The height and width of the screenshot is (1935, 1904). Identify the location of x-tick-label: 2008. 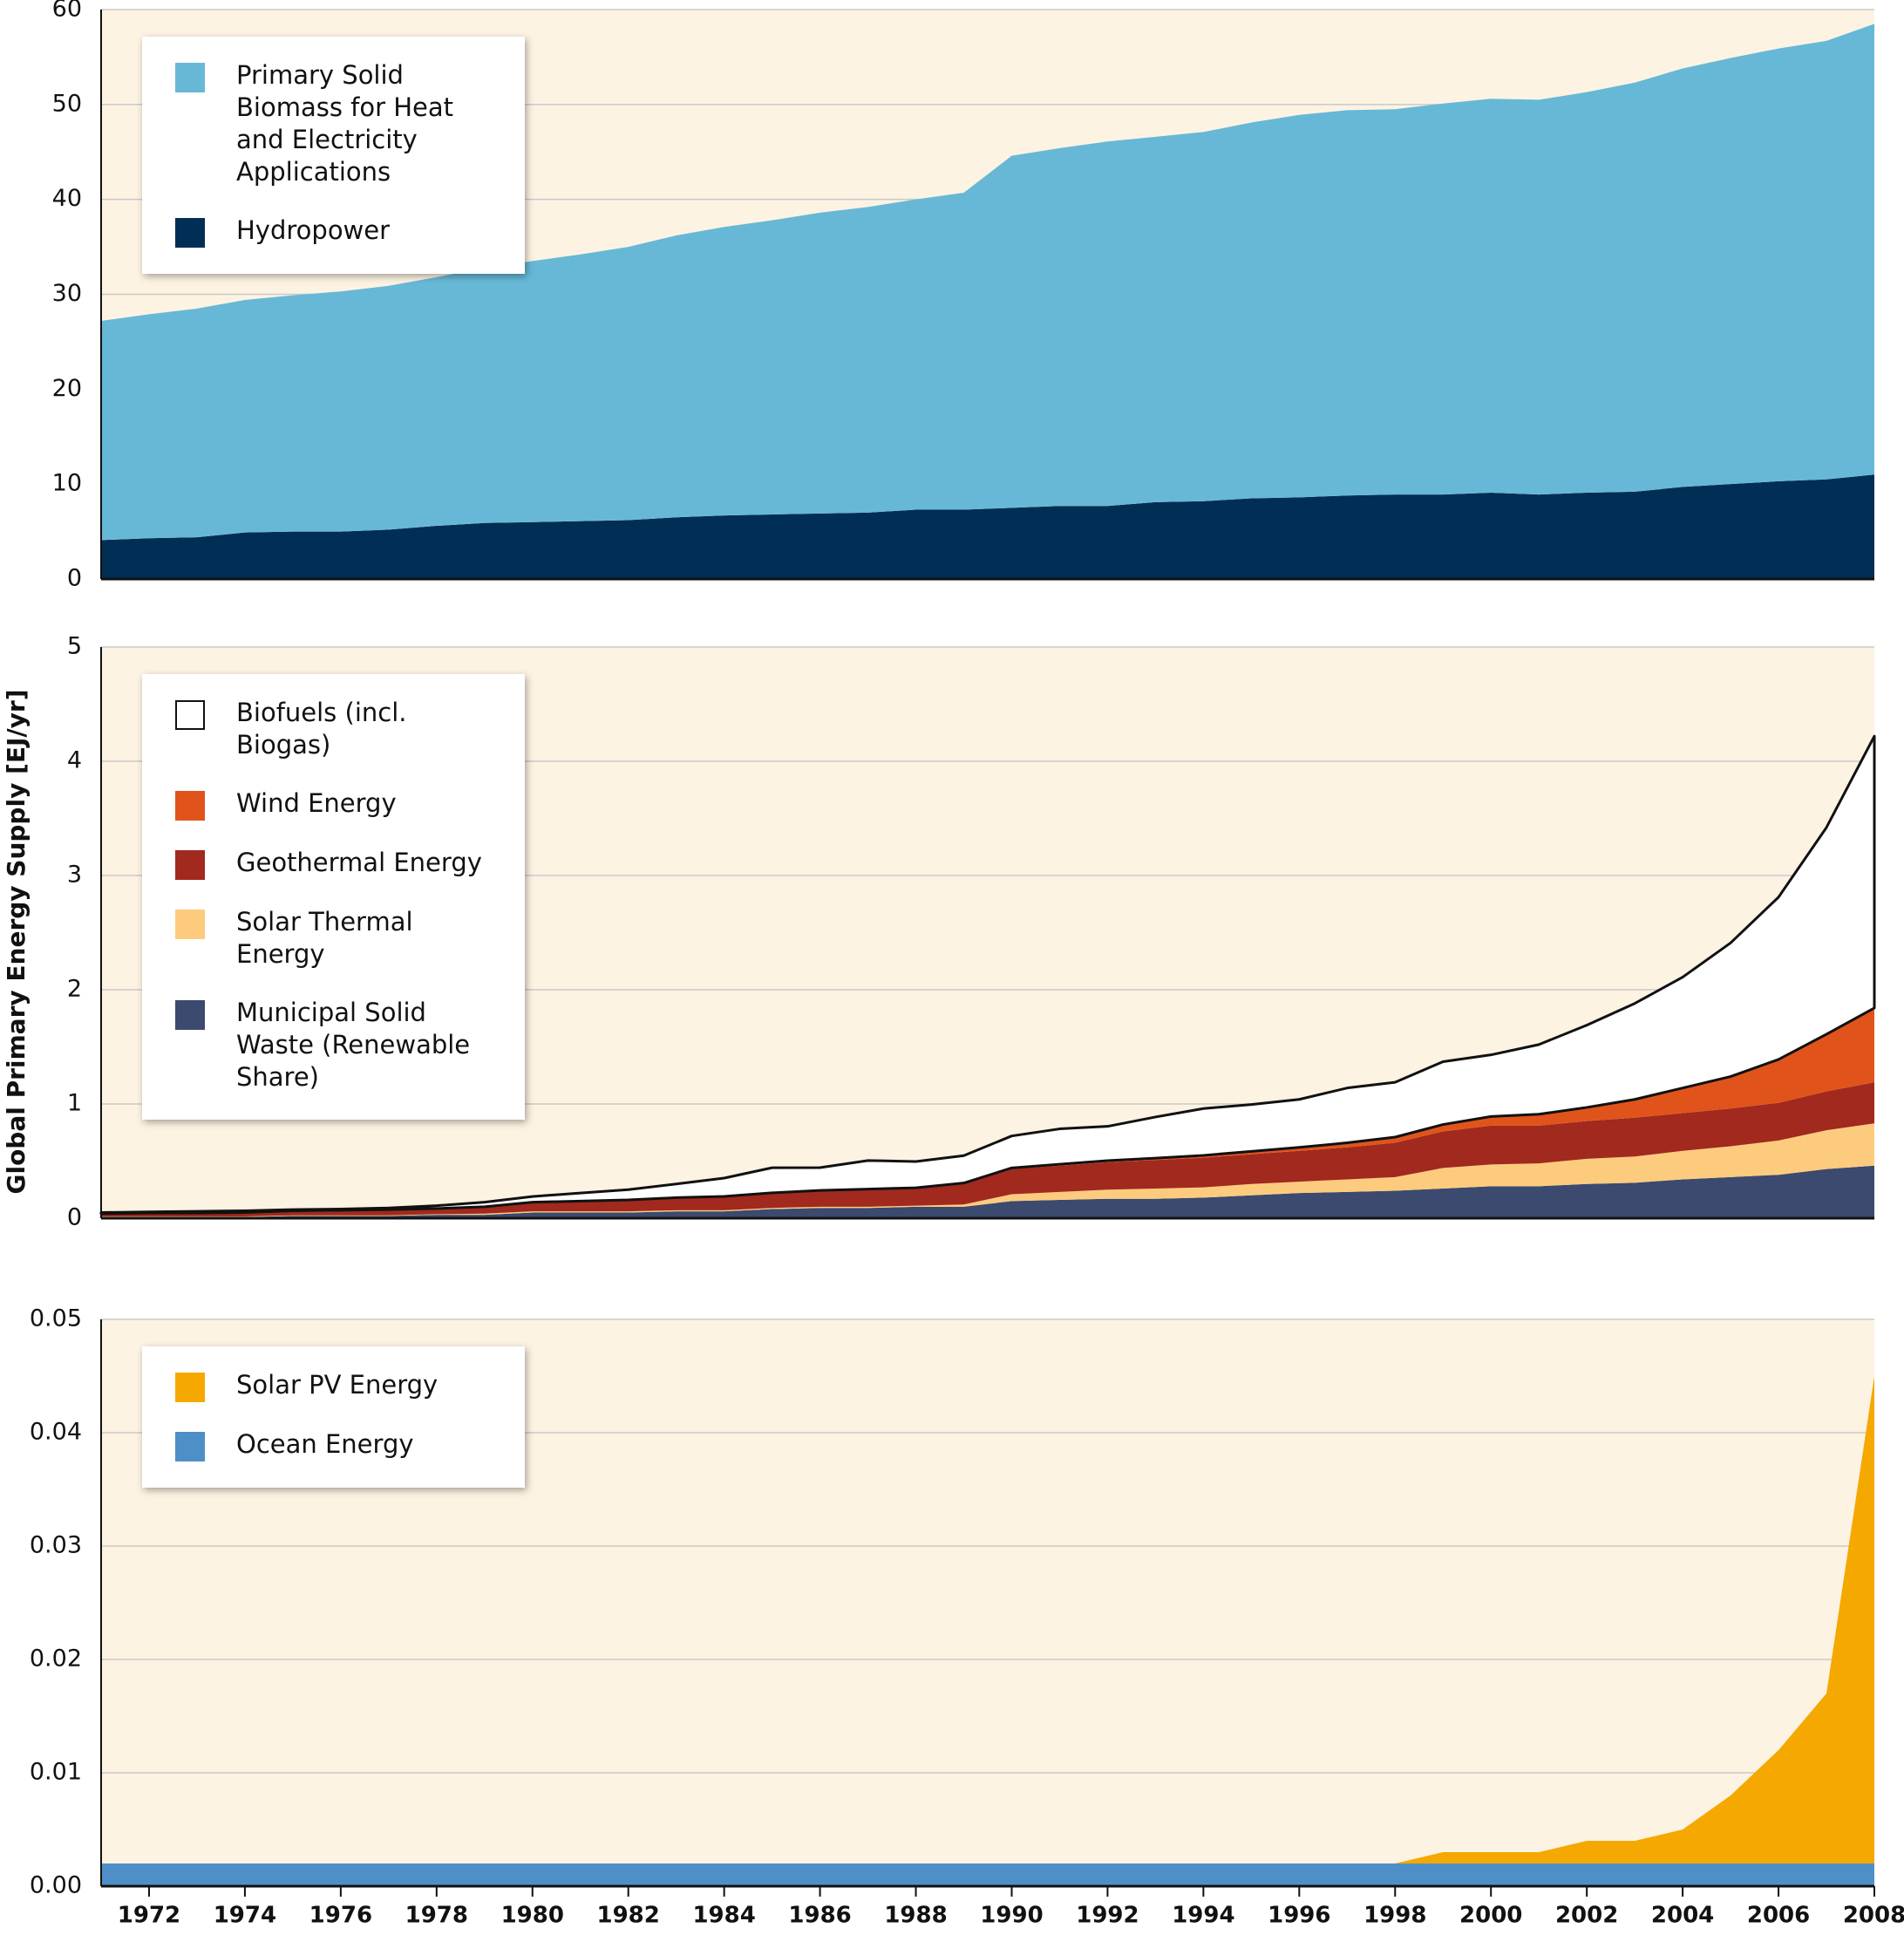
(1873, 1916).